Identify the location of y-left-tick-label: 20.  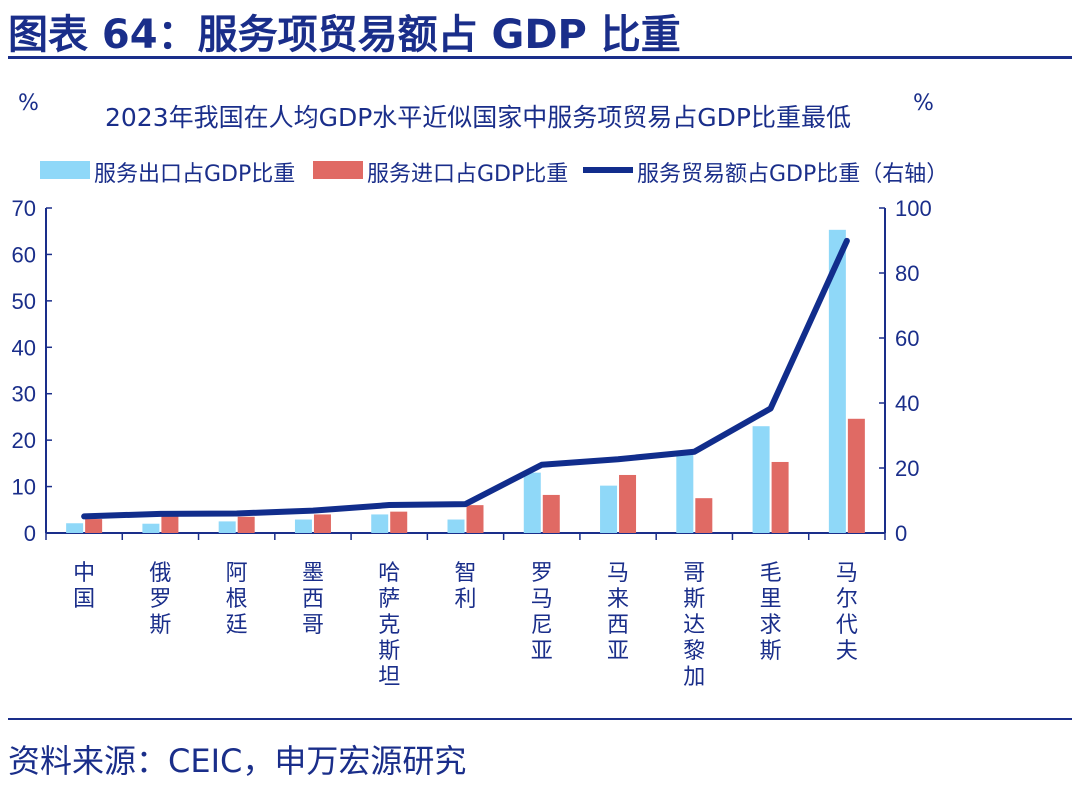
(24, 440).